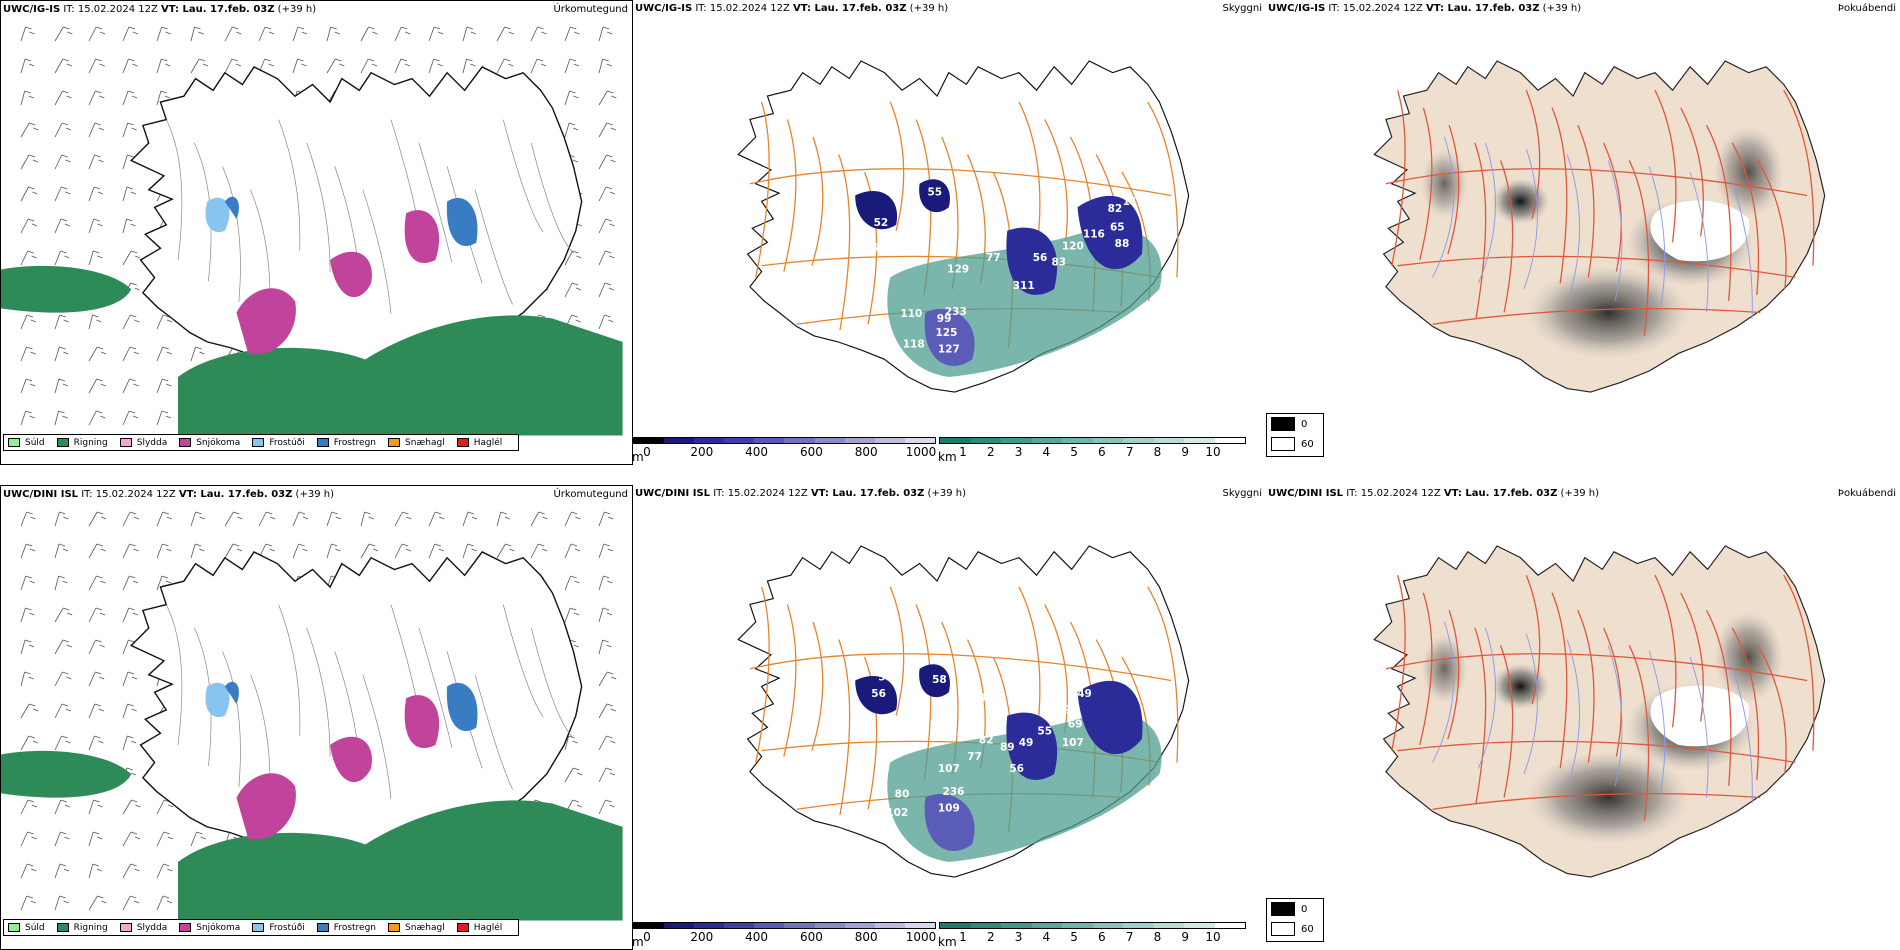  What do you see at coordinates (1307, 444) in the screenshot?
I see `fog-legend-label: 60` at bounding box center [1307, 444].